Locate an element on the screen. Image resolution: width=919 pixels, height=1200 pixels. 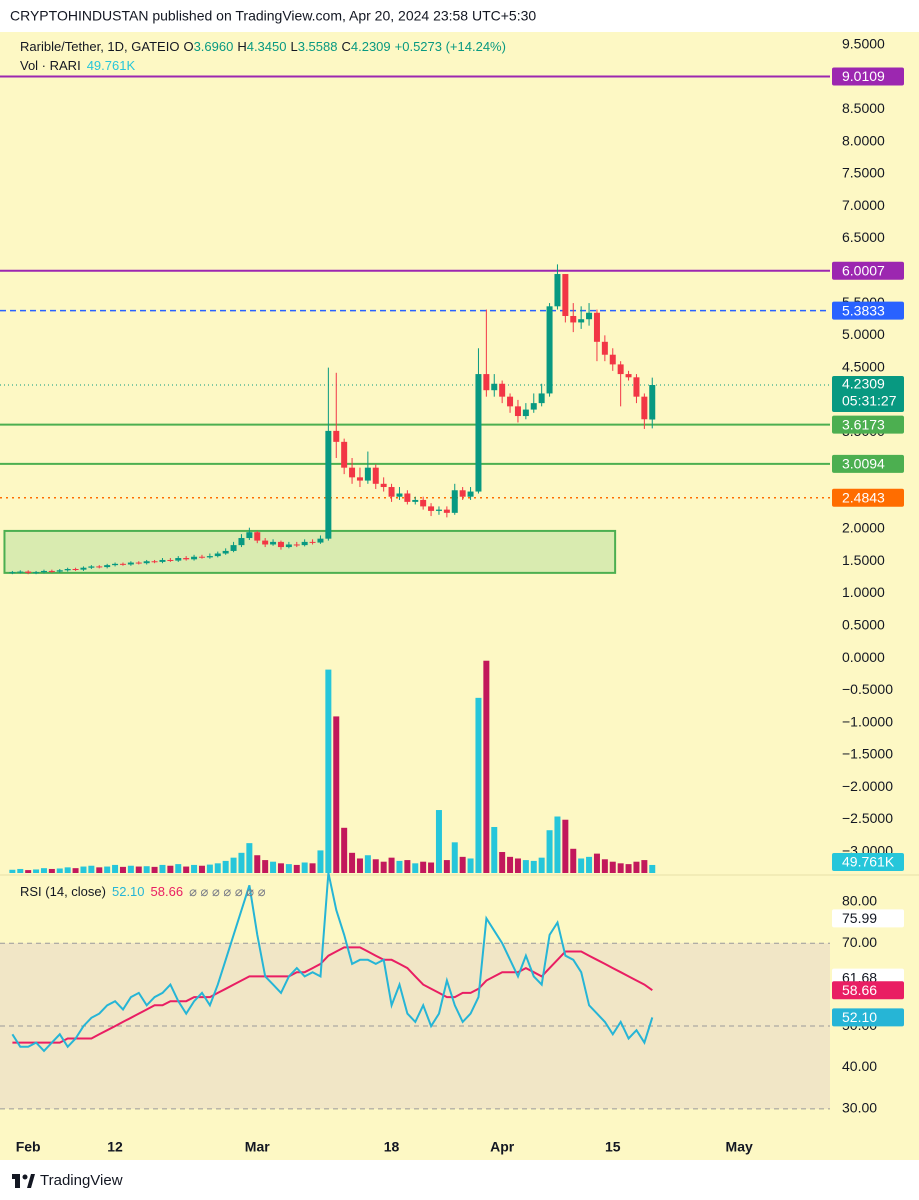
x-tick-label: May is located at coordinates (739, 1147).